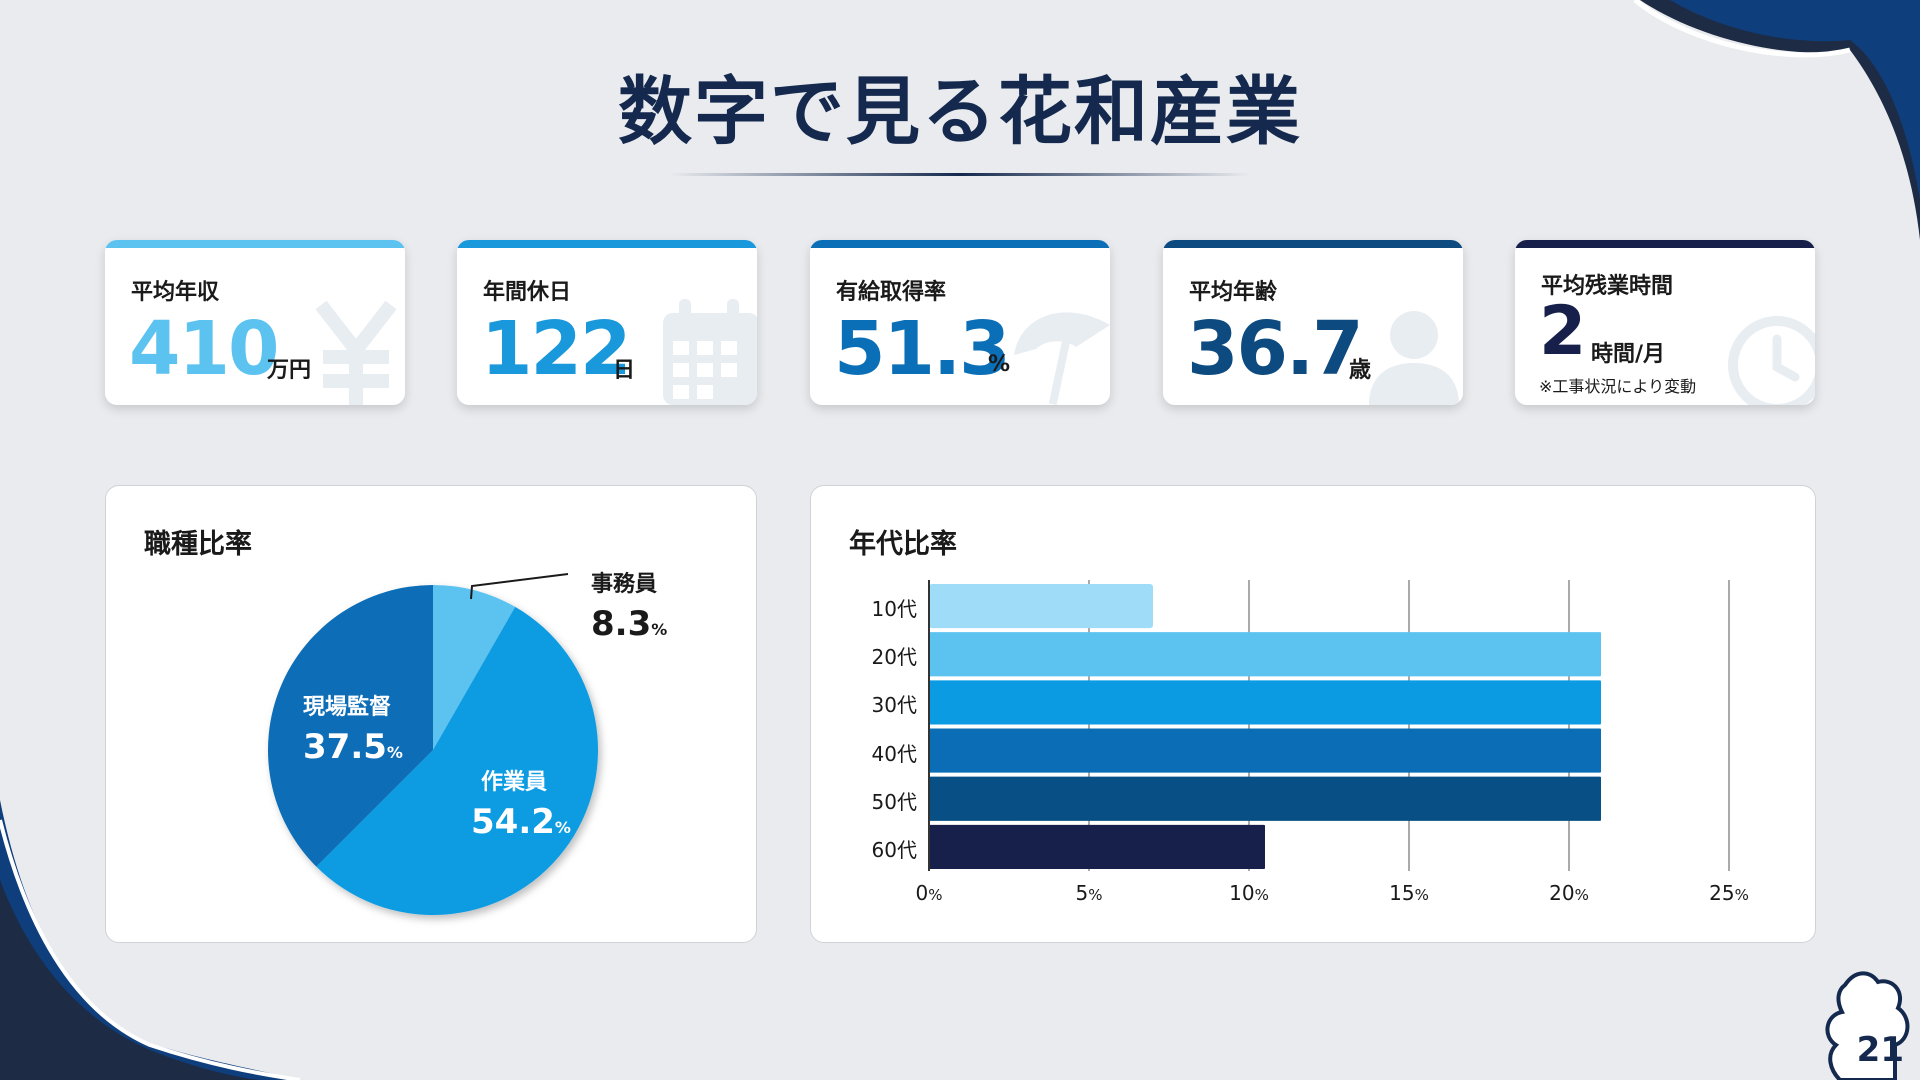  What do you see at coordinates (1414, 358) in the screenshot?
I see `person-icon` at bounding box center [1414, 358].